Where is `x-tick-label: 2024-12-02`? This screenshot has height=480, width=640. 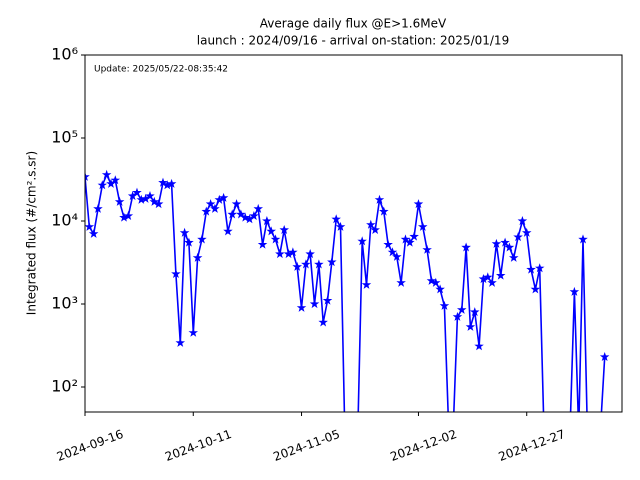 x-tick-label: 2024-12-02 is located at coordinates (423, 445).